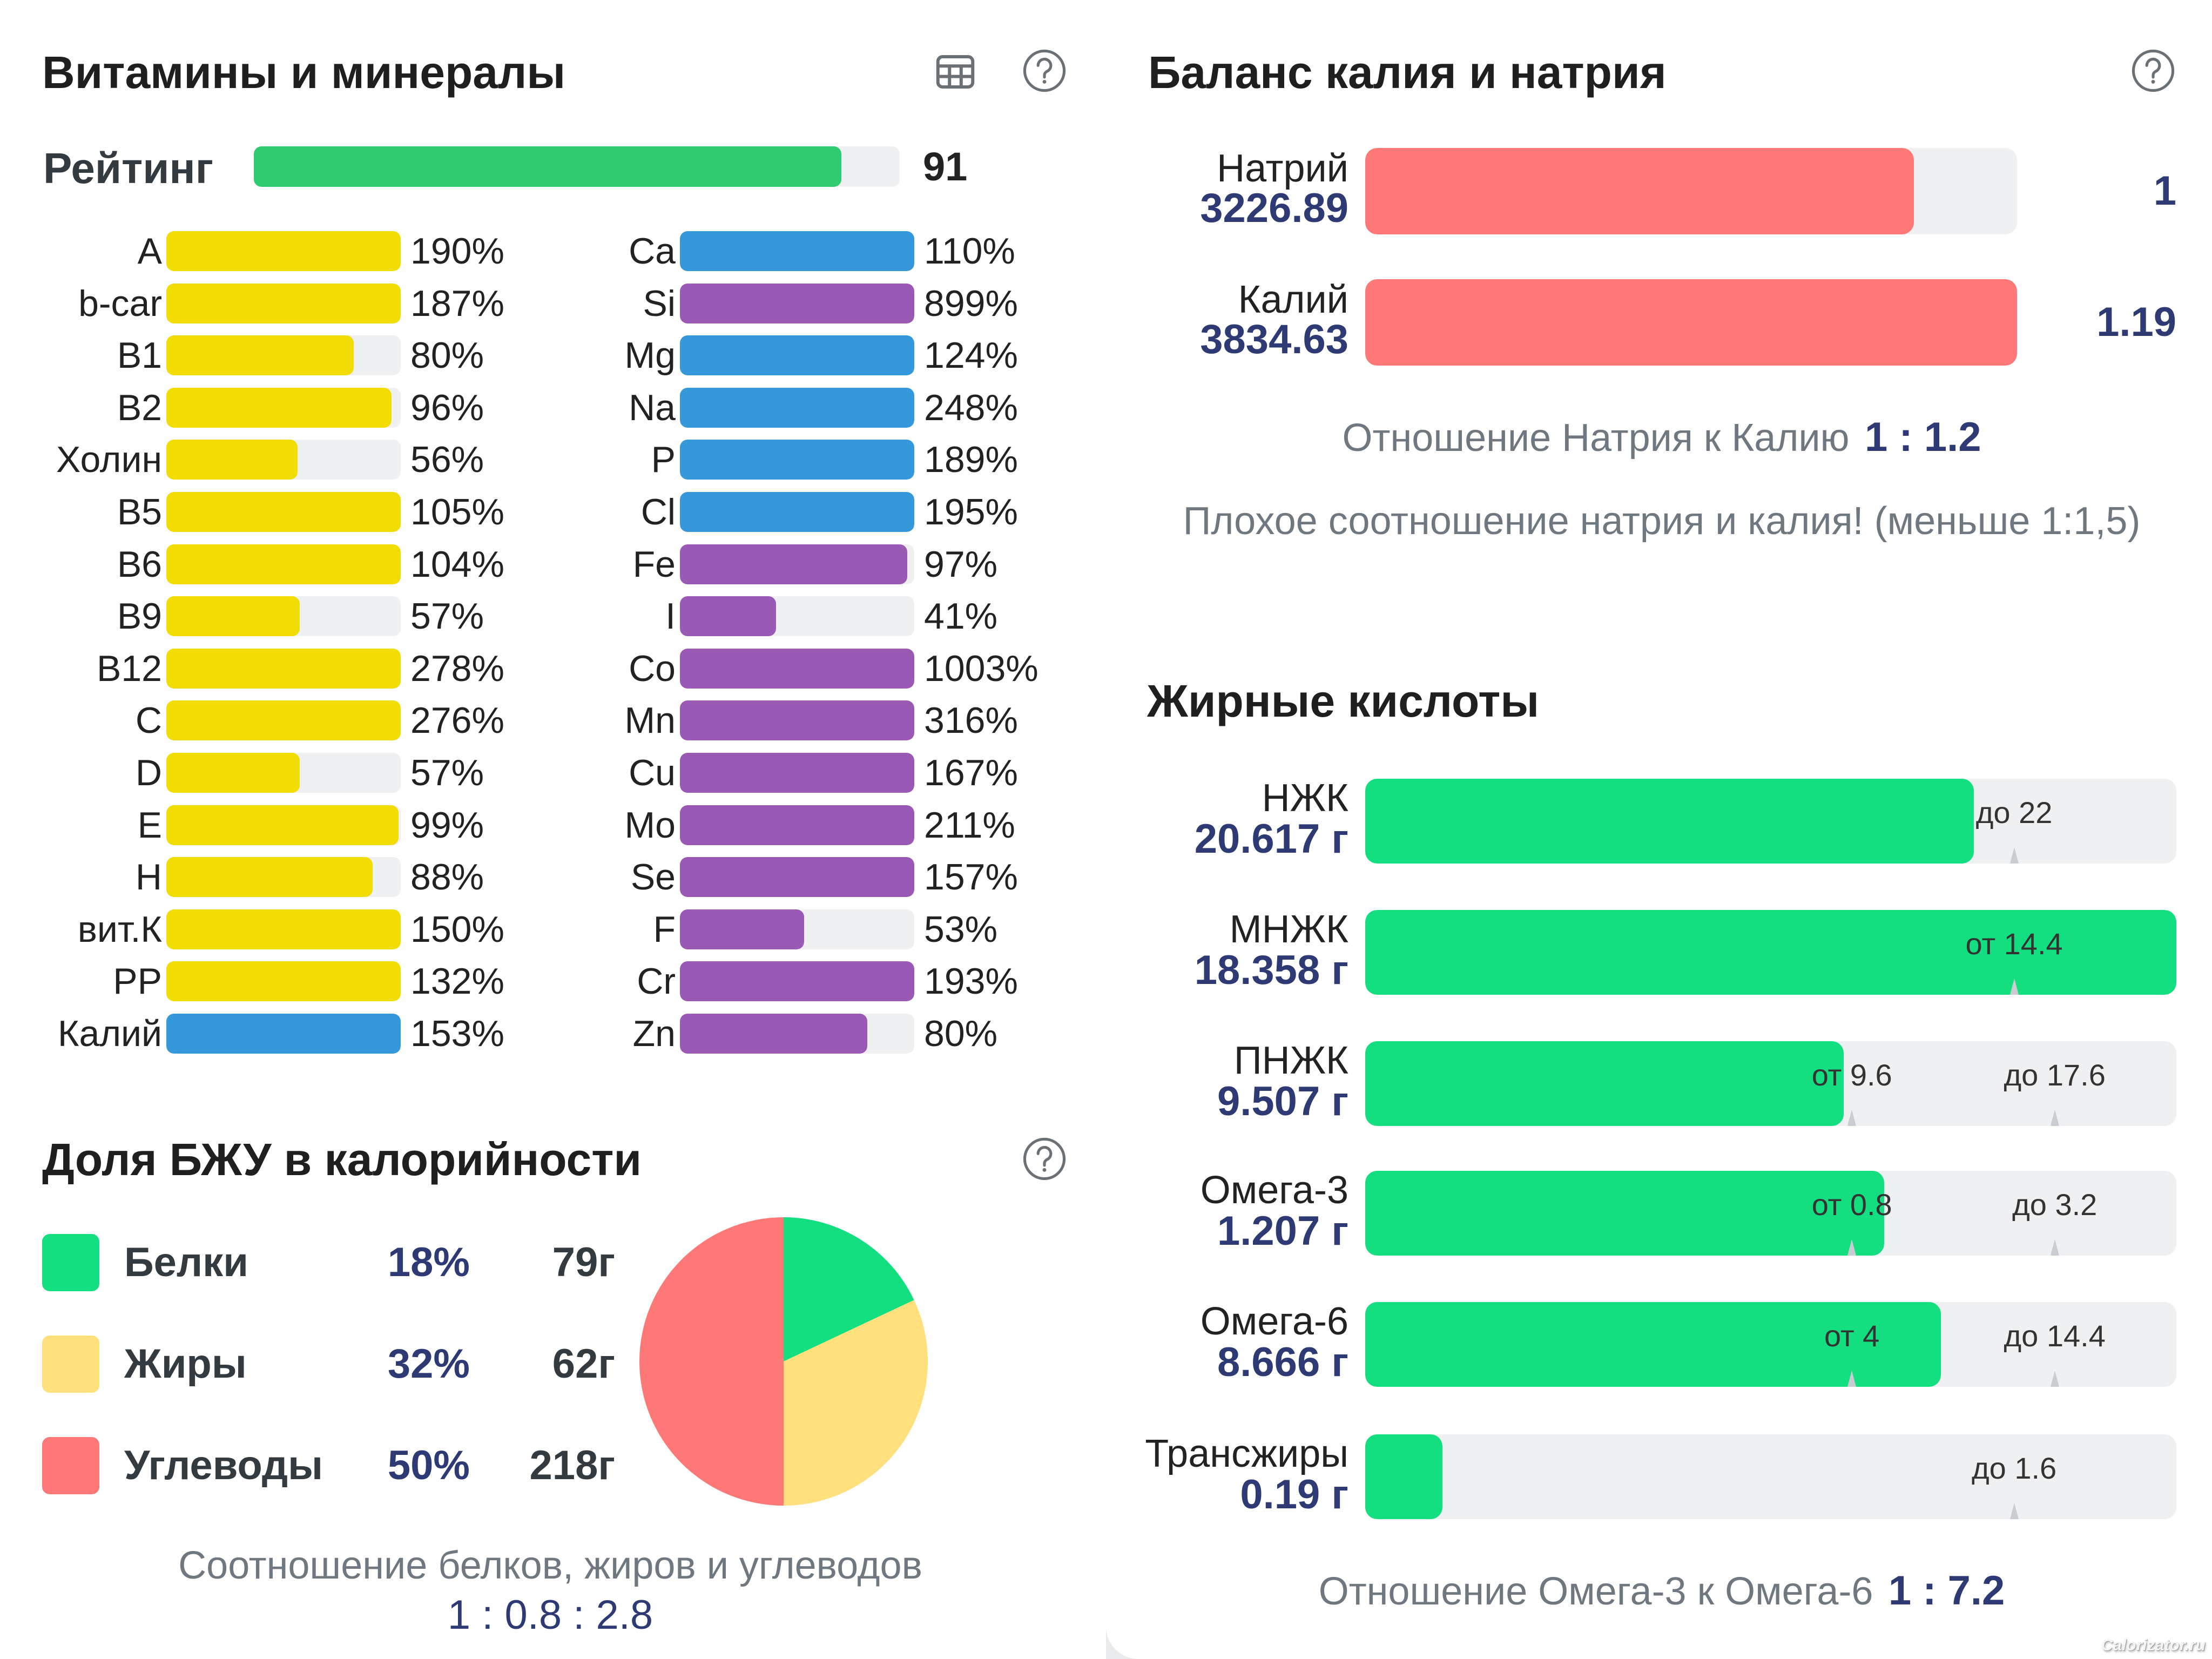 This screenshot has width=2212, height=1659. Describe the element at coordinates (139, 407) in the screenshot. I see `nutrient-name: B2` at that location.